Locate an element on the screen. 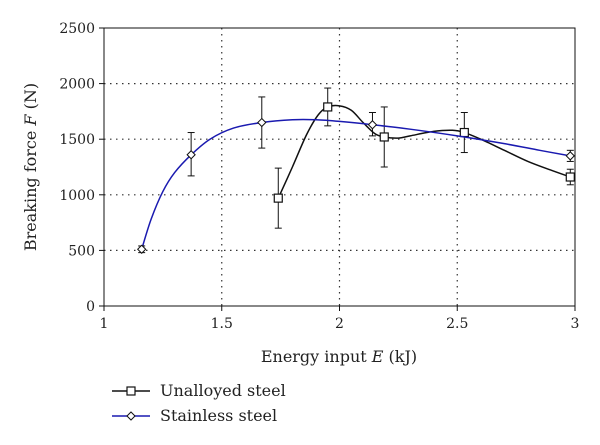  x-tick-label: 1.5 is located at coordinates (222, 324).